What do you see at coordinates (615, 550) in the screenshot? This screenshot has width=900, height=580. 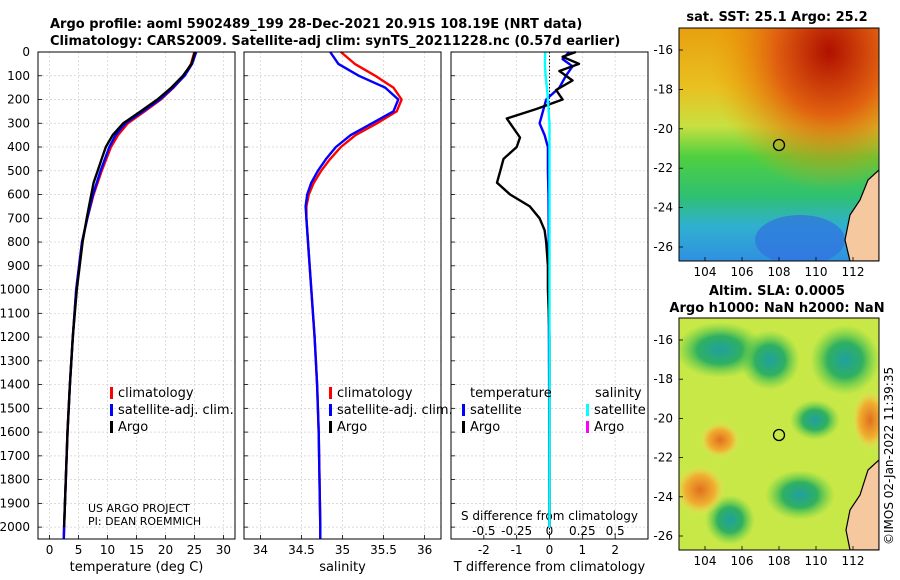 I see `x-tick-label: 2` at bounding box center [615, 550].